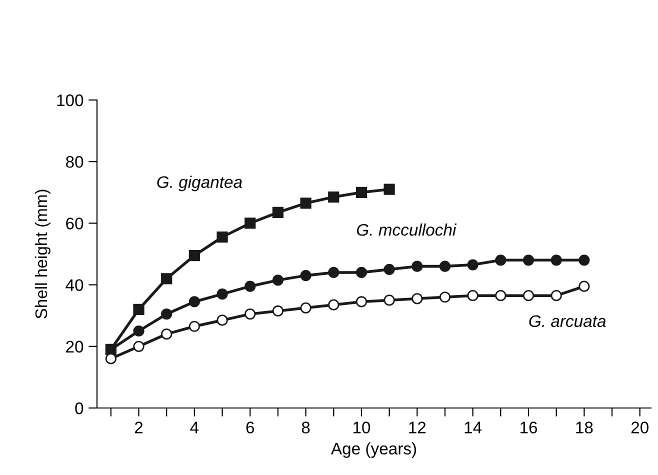 Image resolution: width=658 pixels, height=475 pixels. I want to click on x-tick-label: 20, so click(639, 428).